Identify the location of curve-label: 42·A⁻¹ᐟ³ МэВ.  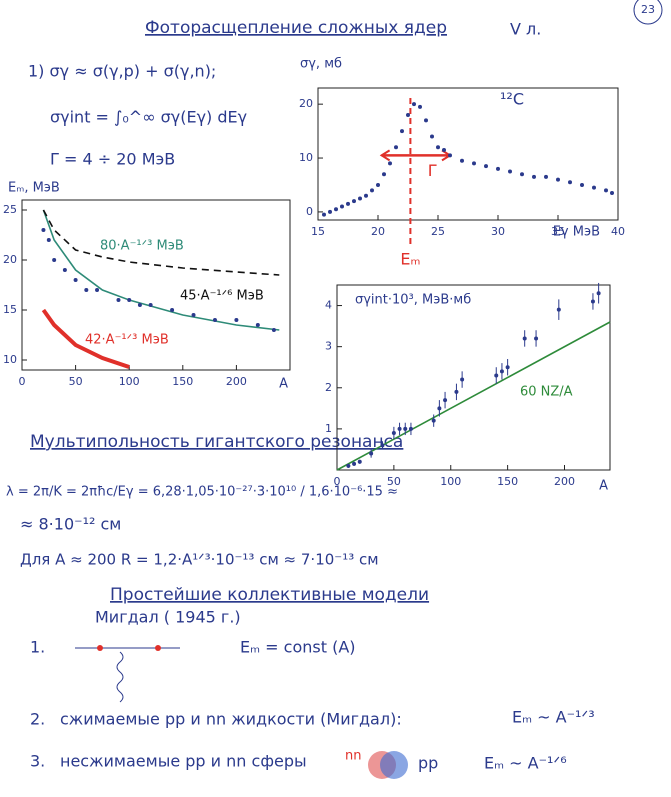
(127, 340).